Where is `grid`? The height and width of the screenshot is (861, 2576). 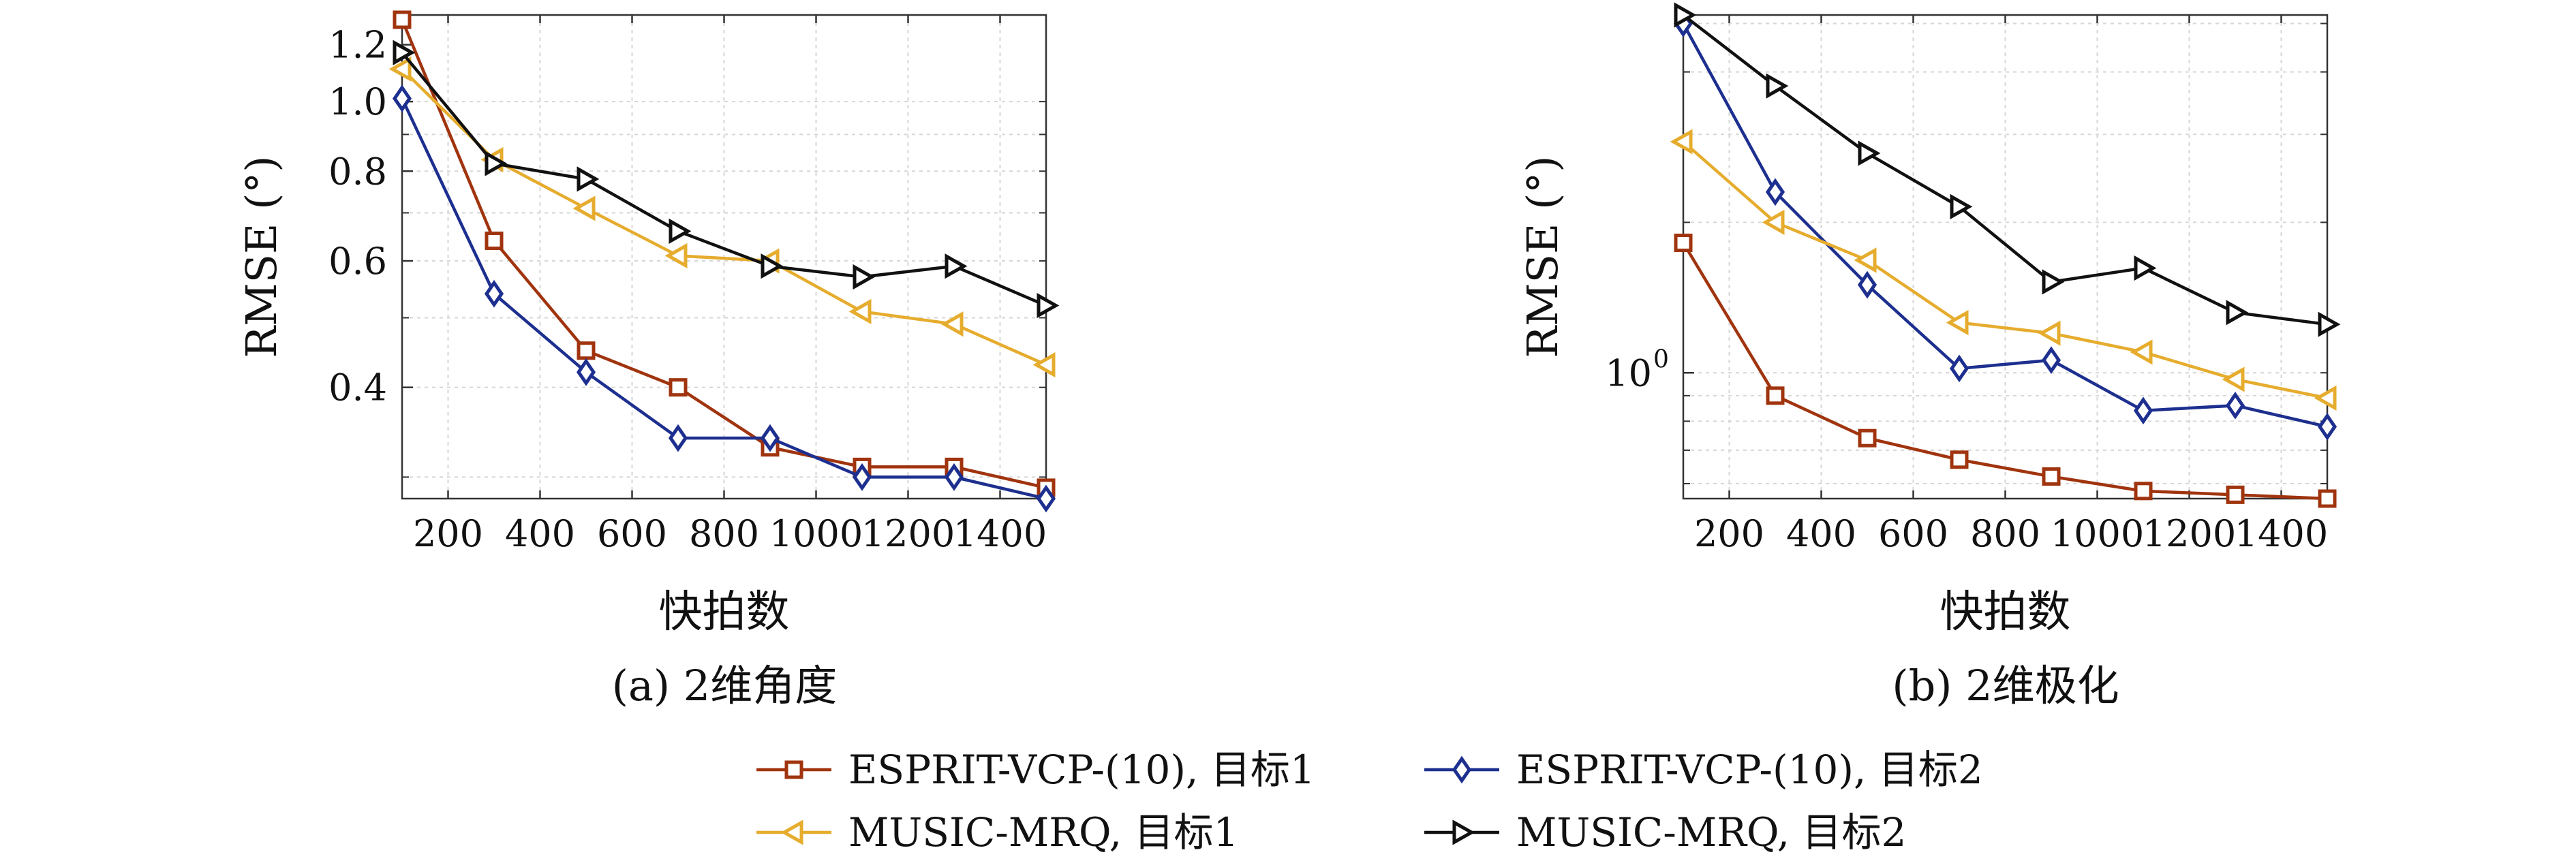
grid is located at coordinates (2005, 257).